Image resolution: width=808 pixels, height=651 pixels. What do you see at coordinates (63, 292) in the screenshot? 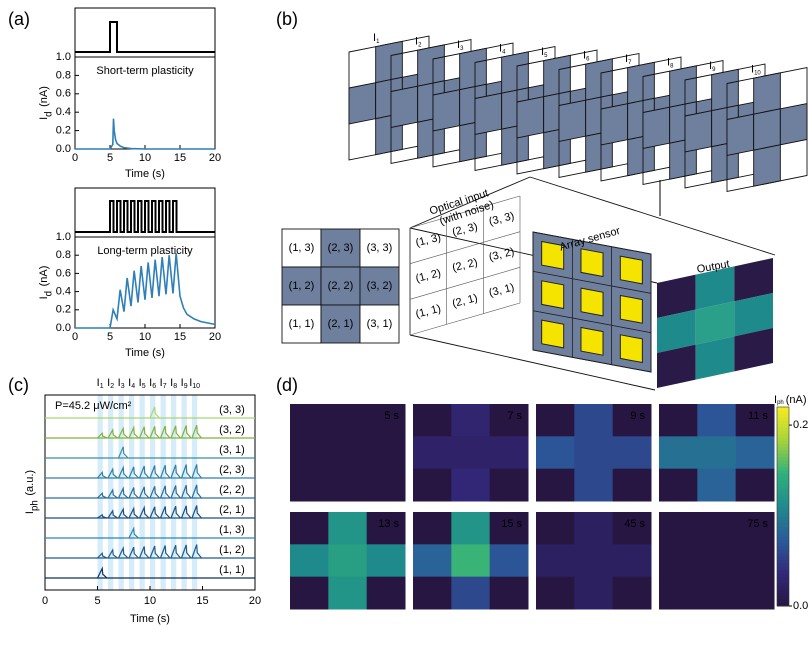
I see `y-tick-label: 0.4` at bounding box center [63, 292].